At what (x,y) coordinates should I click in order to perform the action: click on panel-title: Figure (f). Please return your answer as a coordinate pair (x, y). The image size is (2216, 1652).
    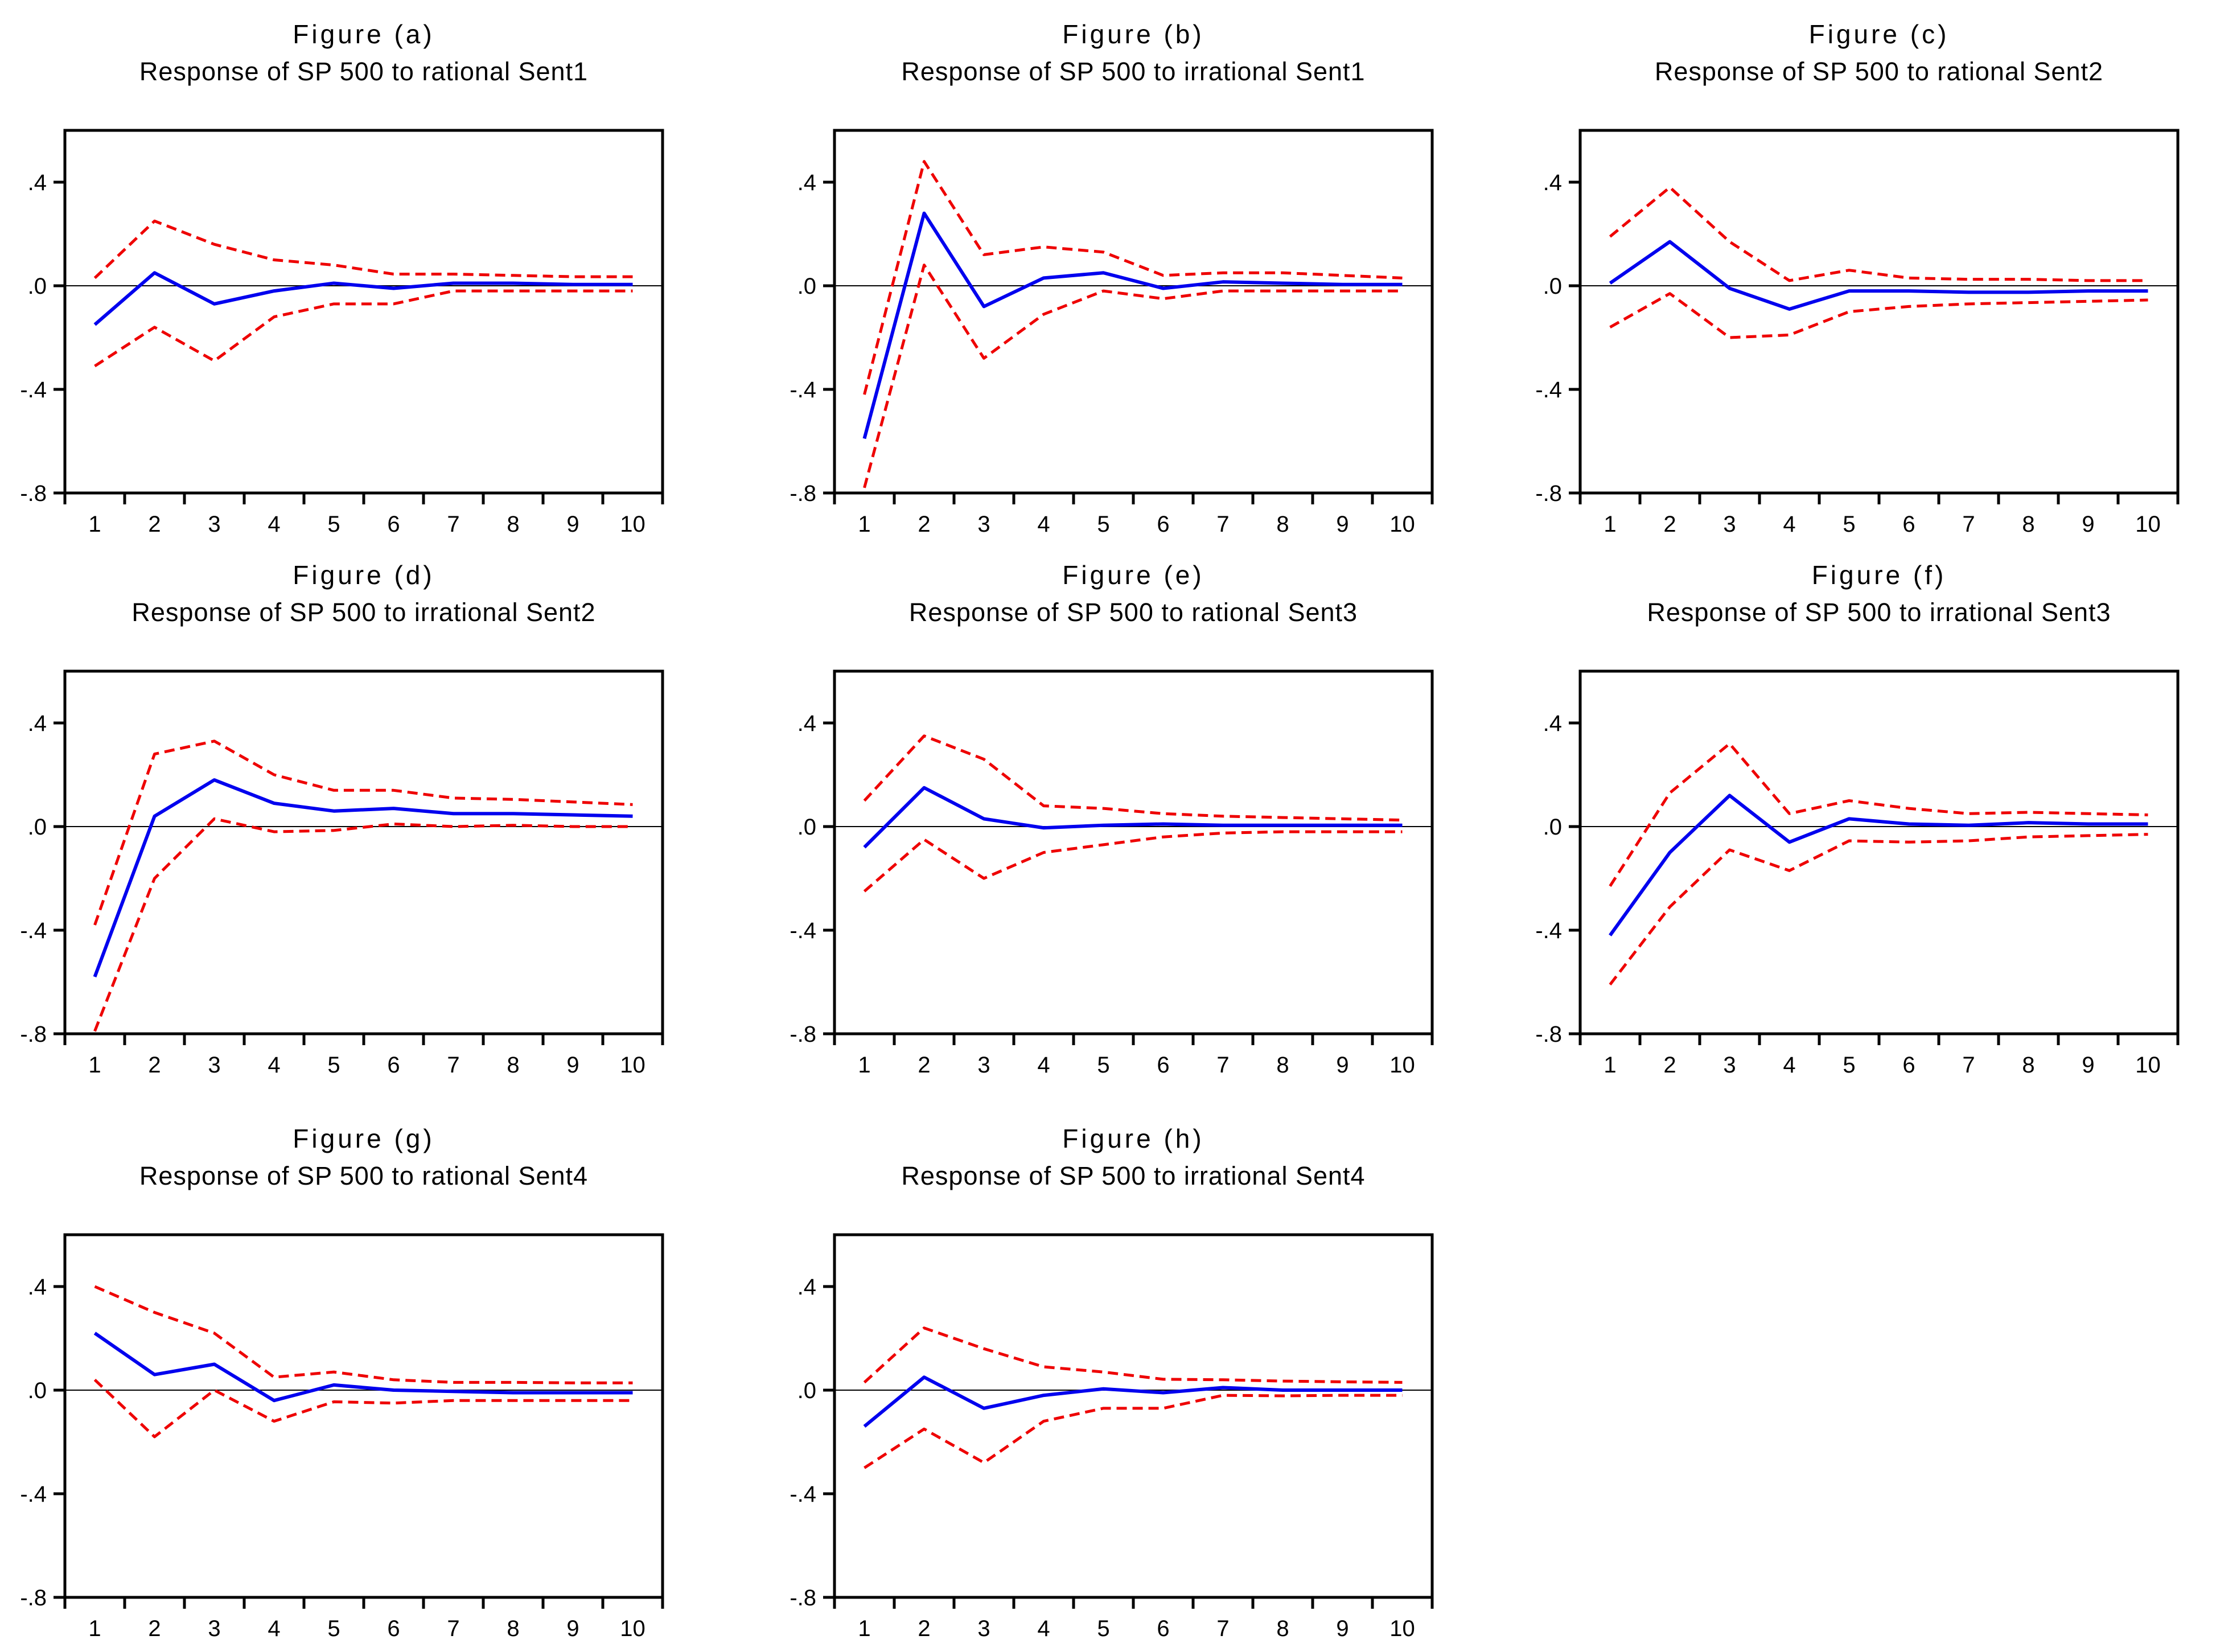
    Looking at the image, I should click on (1879, 575).